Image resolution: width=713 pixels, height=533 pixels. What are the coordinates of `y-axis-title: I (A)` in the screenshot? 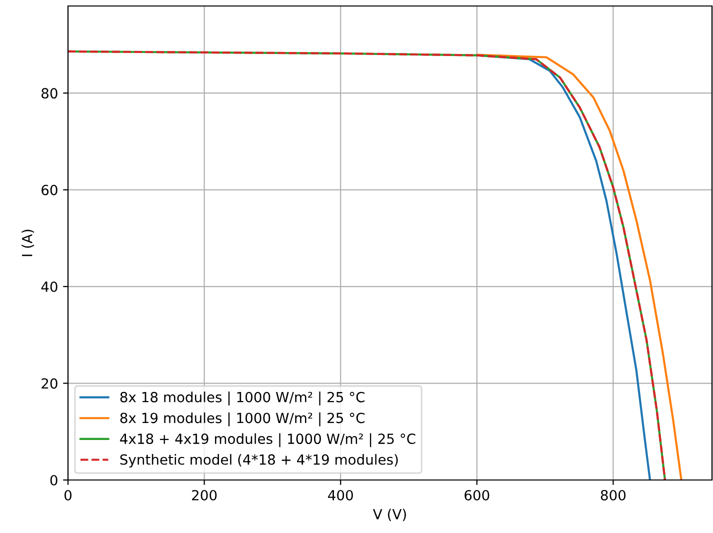 It's located at (28, 243).